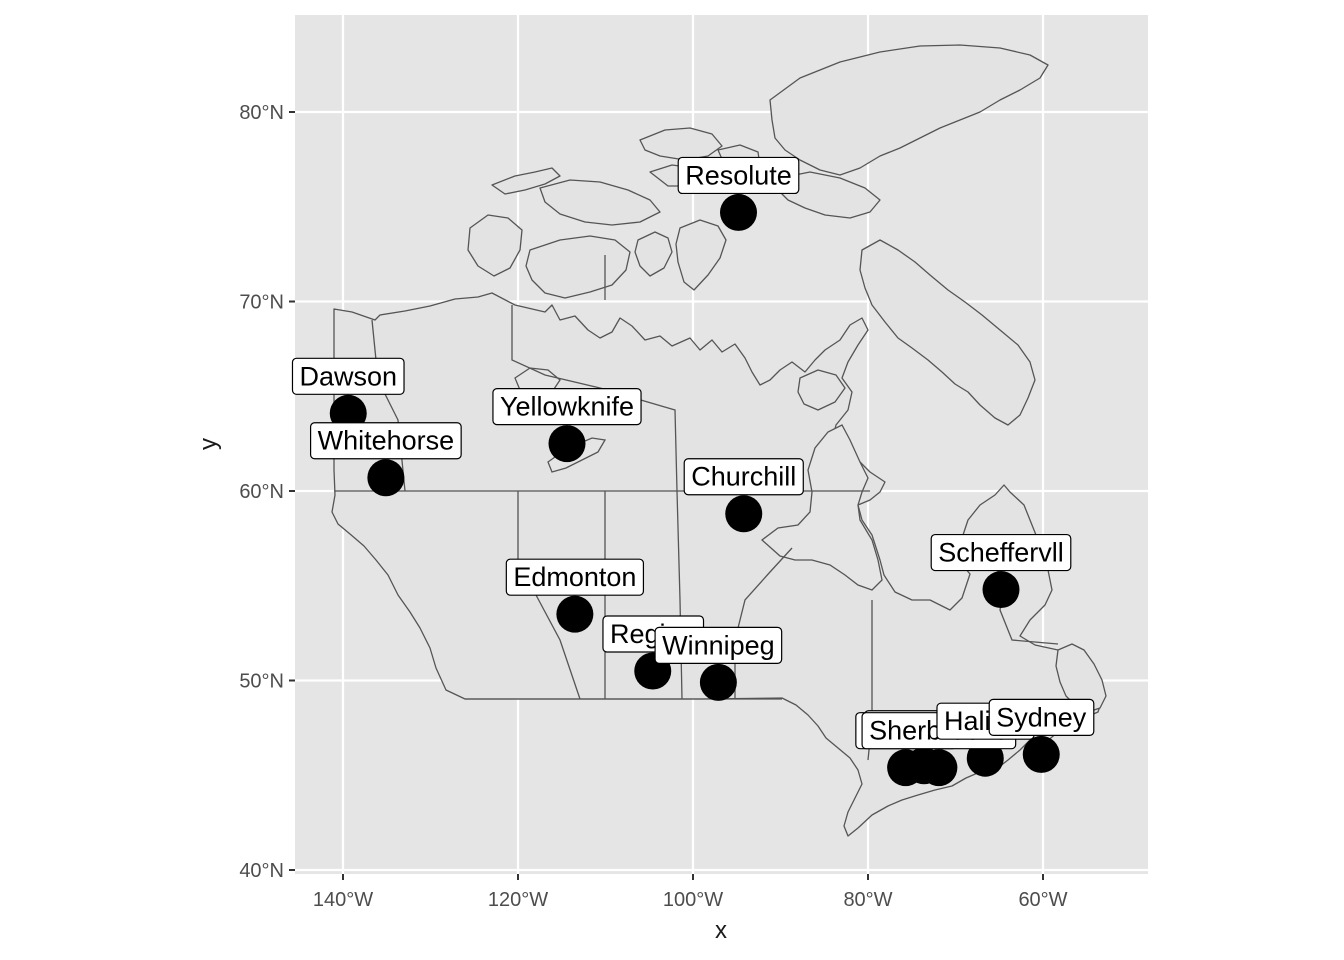  Describe the element at coordinates (679, 595) in the screenshot. I see `sask-manitoba-border` at that location.